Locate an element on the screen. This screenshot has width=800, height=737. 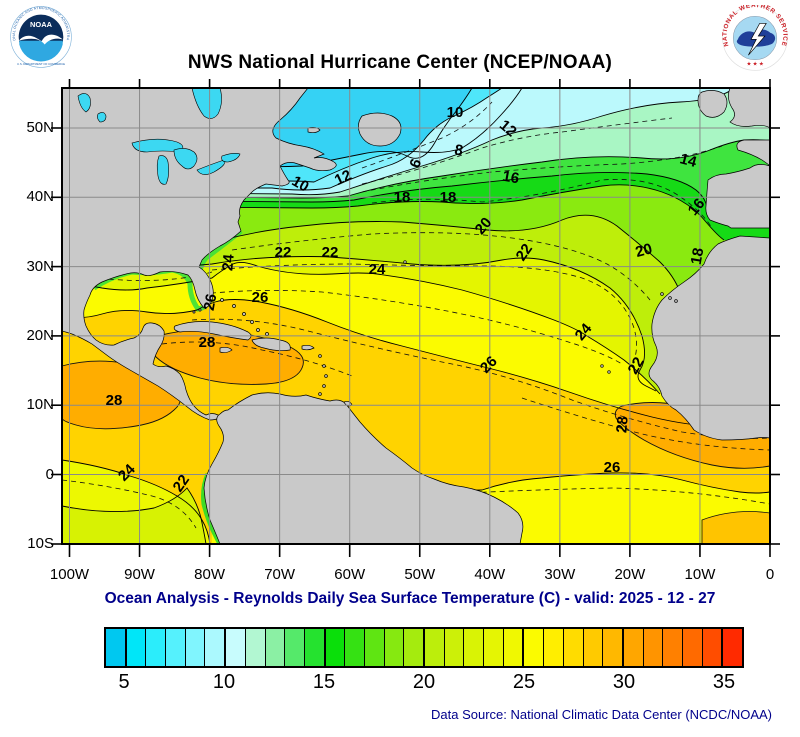
x-tick-label: 90W is located at coordinates (139, 574).